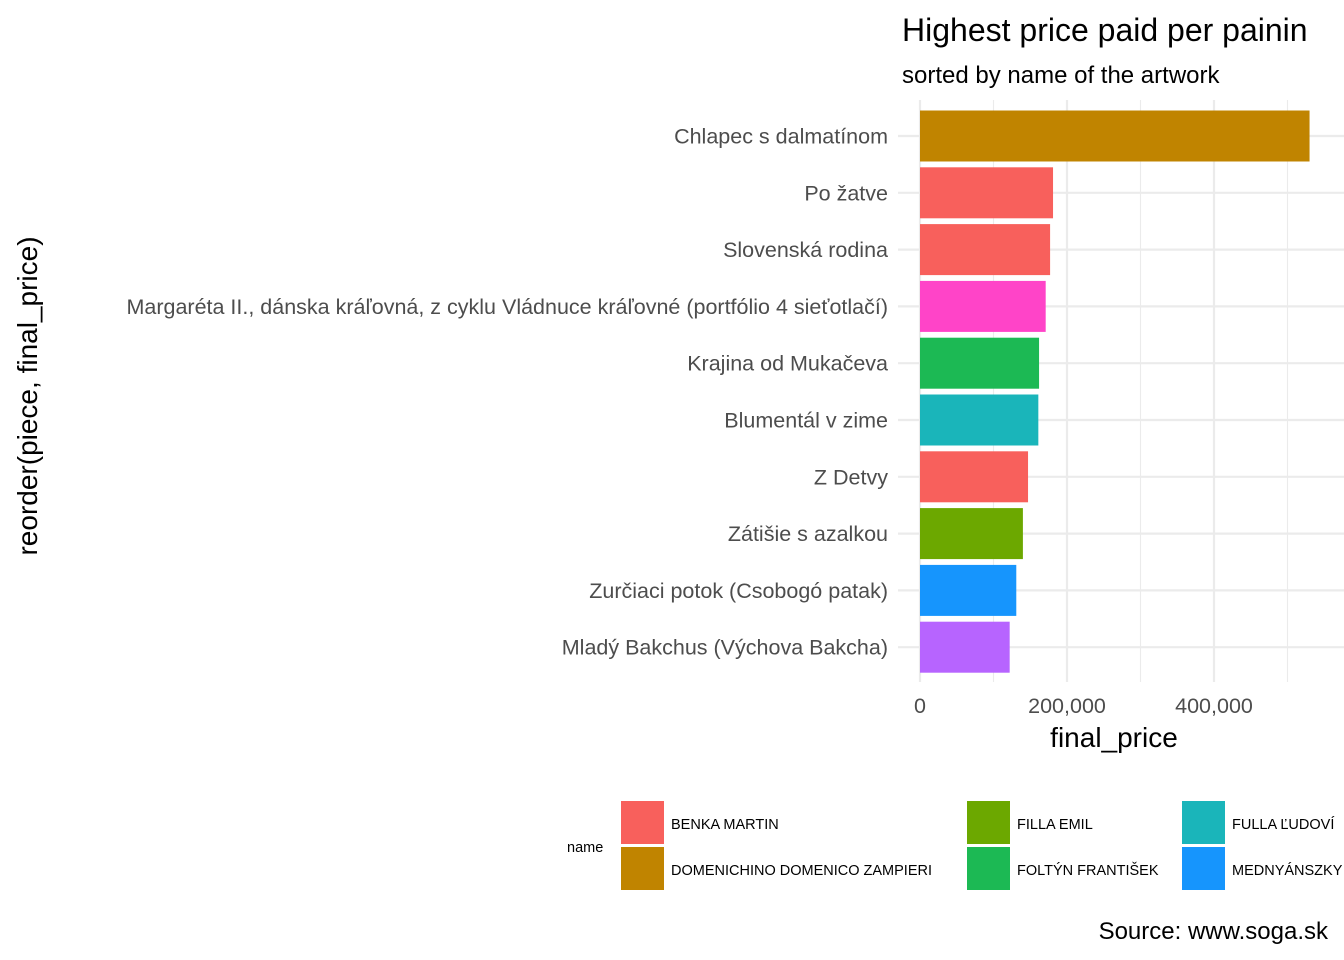 Image resolution: width=1344 pixels, height=960 pixels. Describe the element at coordinates (808, 534) in the screenshot. I see `category-label: Zátišie s azalkou` at that location.